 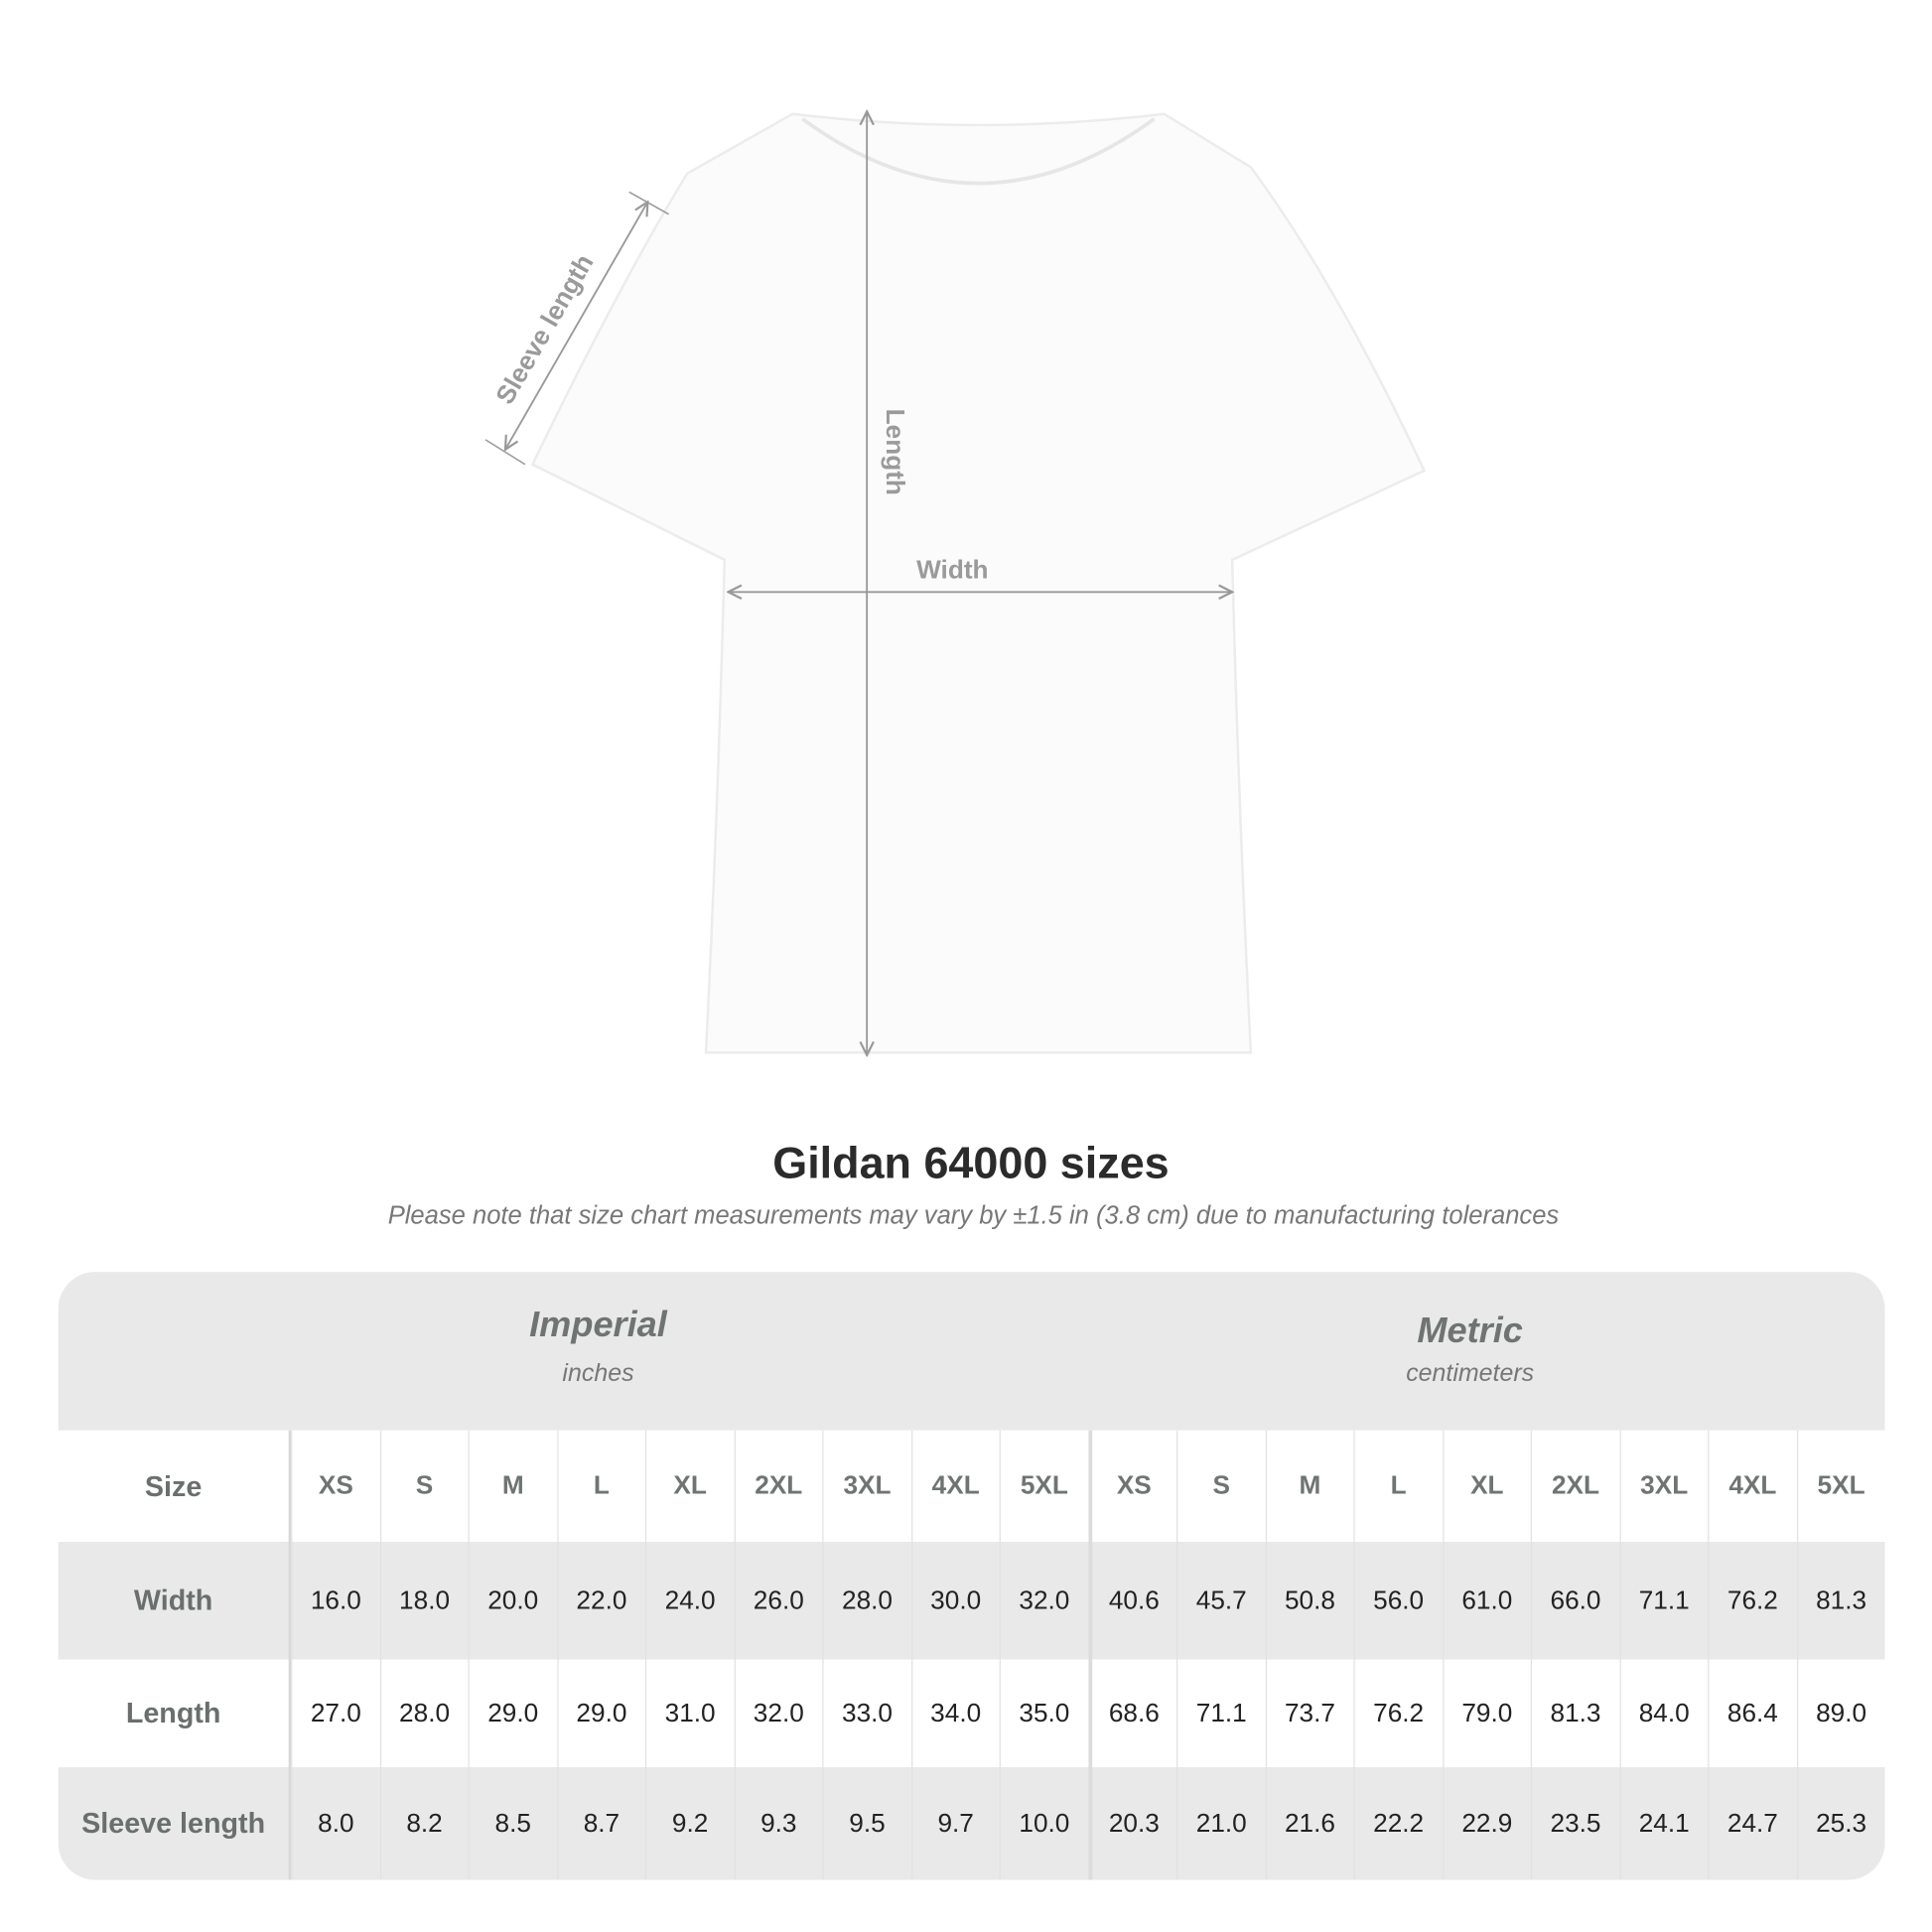 I want to click on value-cell: 89.0, so click(x=1840, y=1714).